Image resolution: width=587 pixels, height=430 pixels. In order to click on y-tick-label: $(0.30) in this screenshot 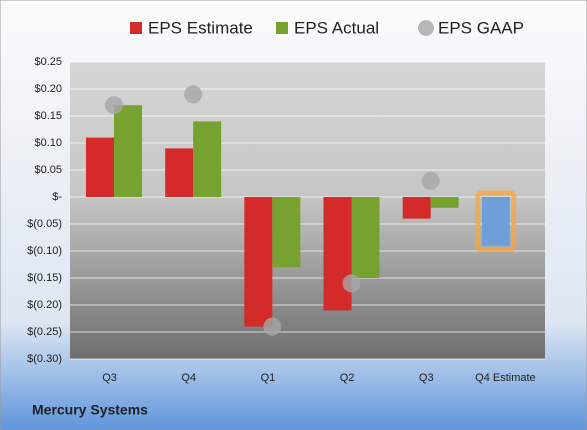, I will do `click(44, 359)`.